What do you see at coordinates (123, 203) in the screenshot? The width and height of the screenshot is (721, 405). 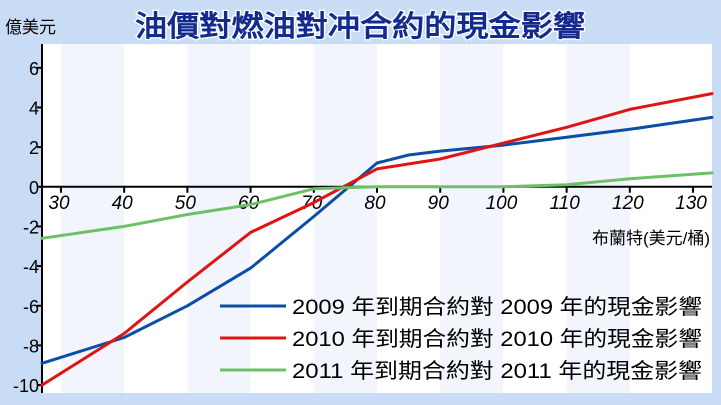 I see `x-tick-label: 40` at bounding box center [123, 203].